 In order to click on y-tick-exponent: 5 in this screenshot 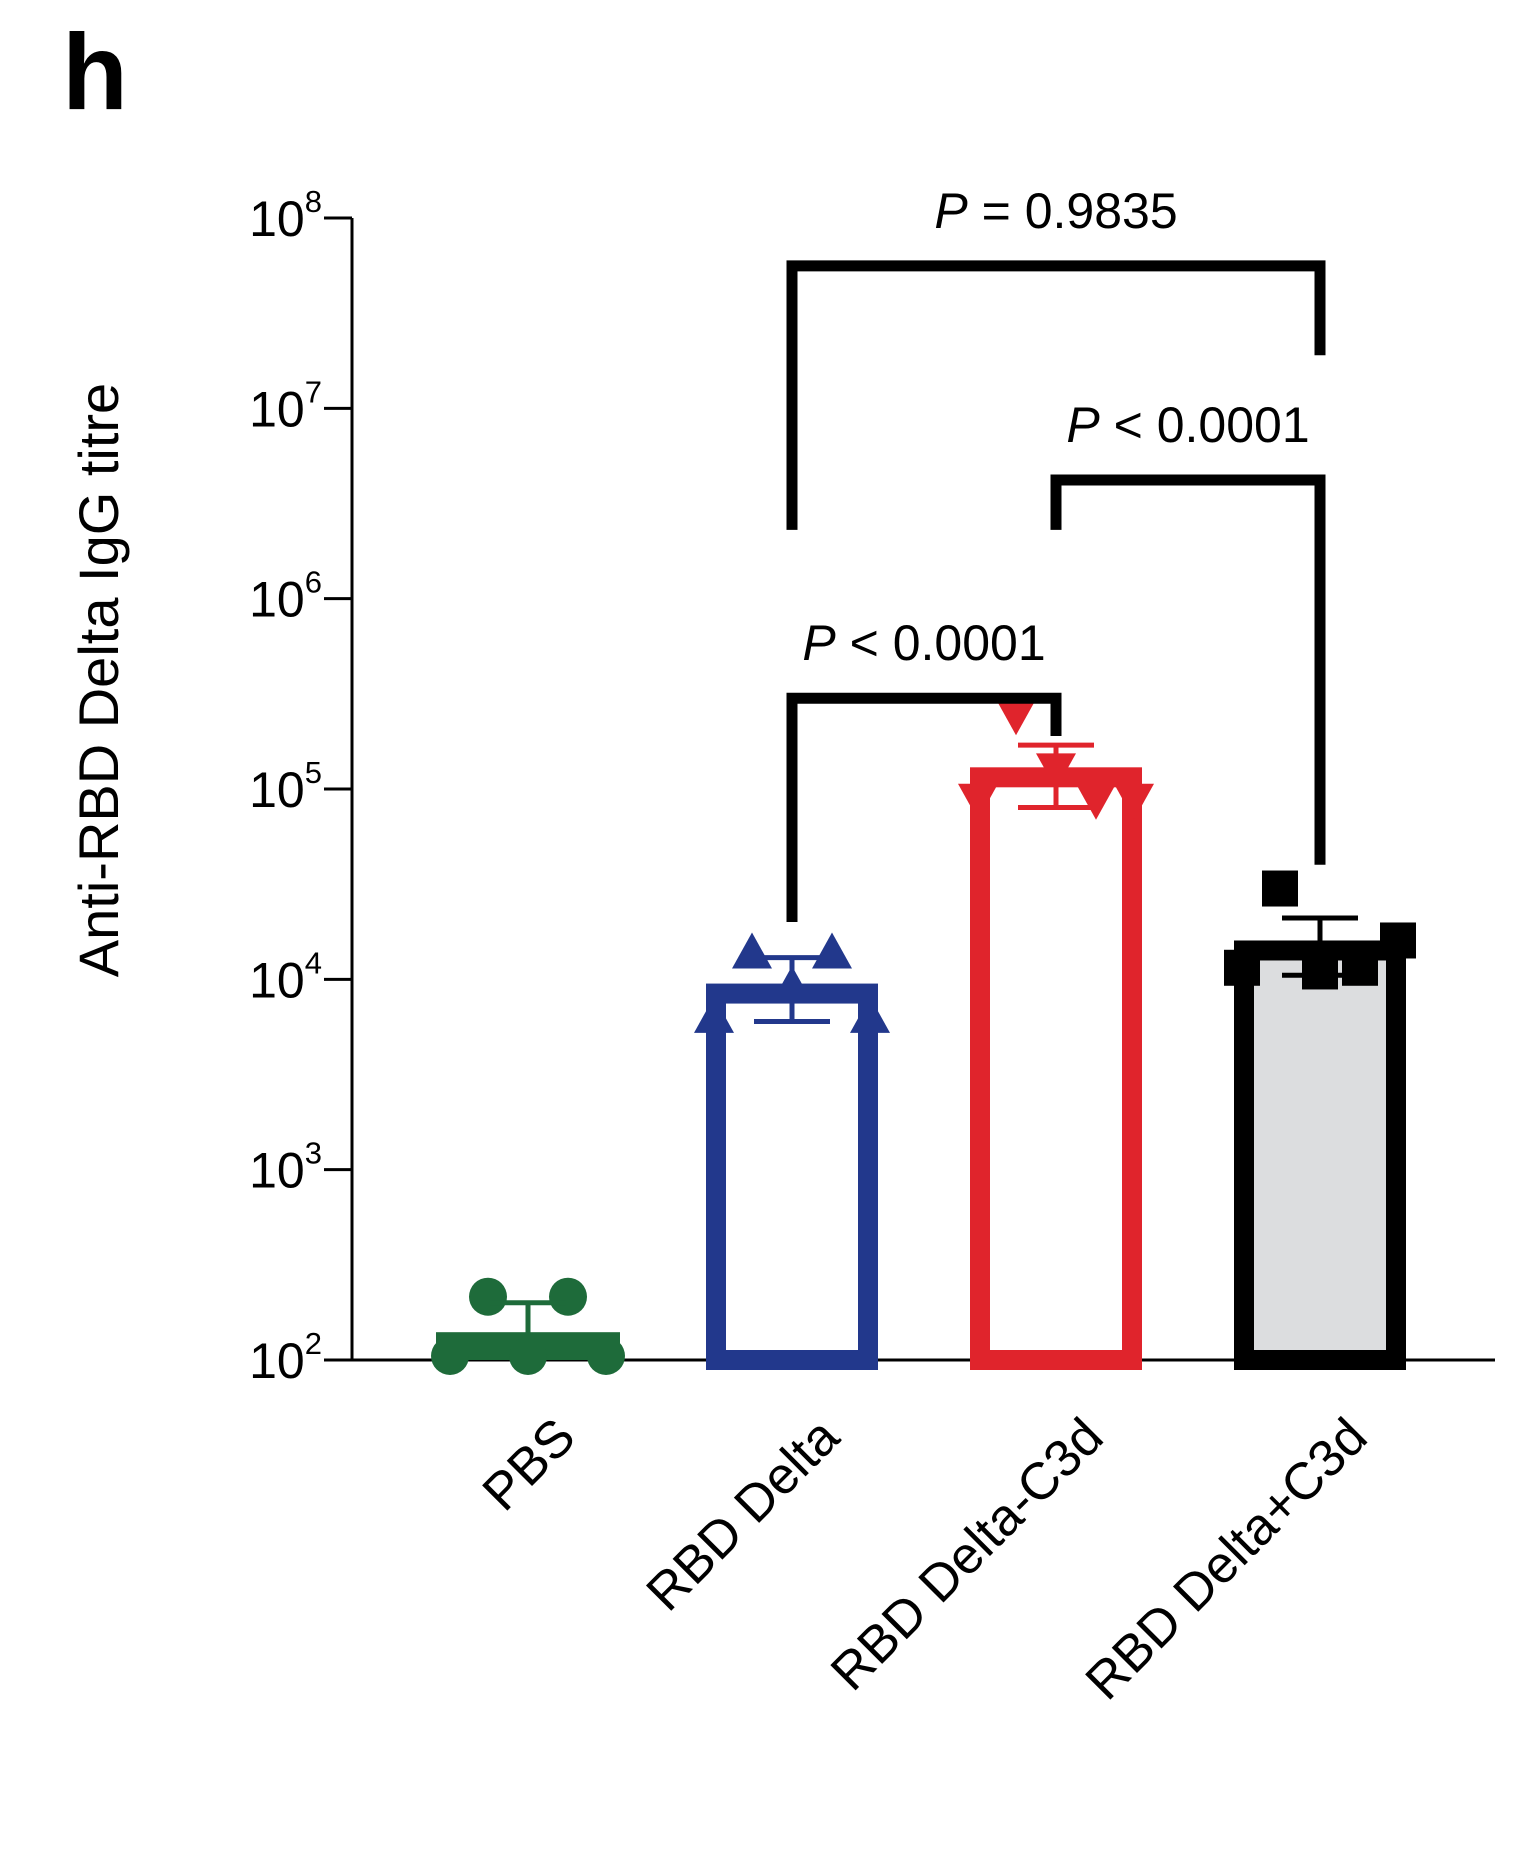, I will do `click(313, 772)`.